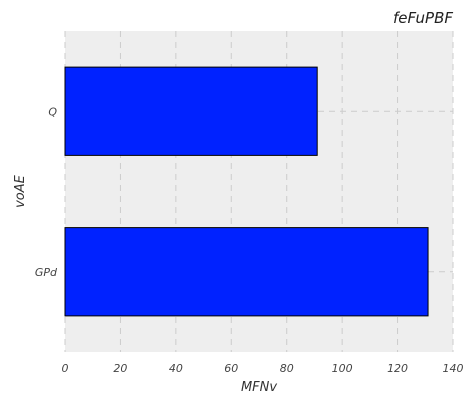  What do you see at coordinates (263, 368) in the screenshot?
I see `x-tick-labels: 0 20 40 60 80 100 120 140` at bounding box center [263, 368].